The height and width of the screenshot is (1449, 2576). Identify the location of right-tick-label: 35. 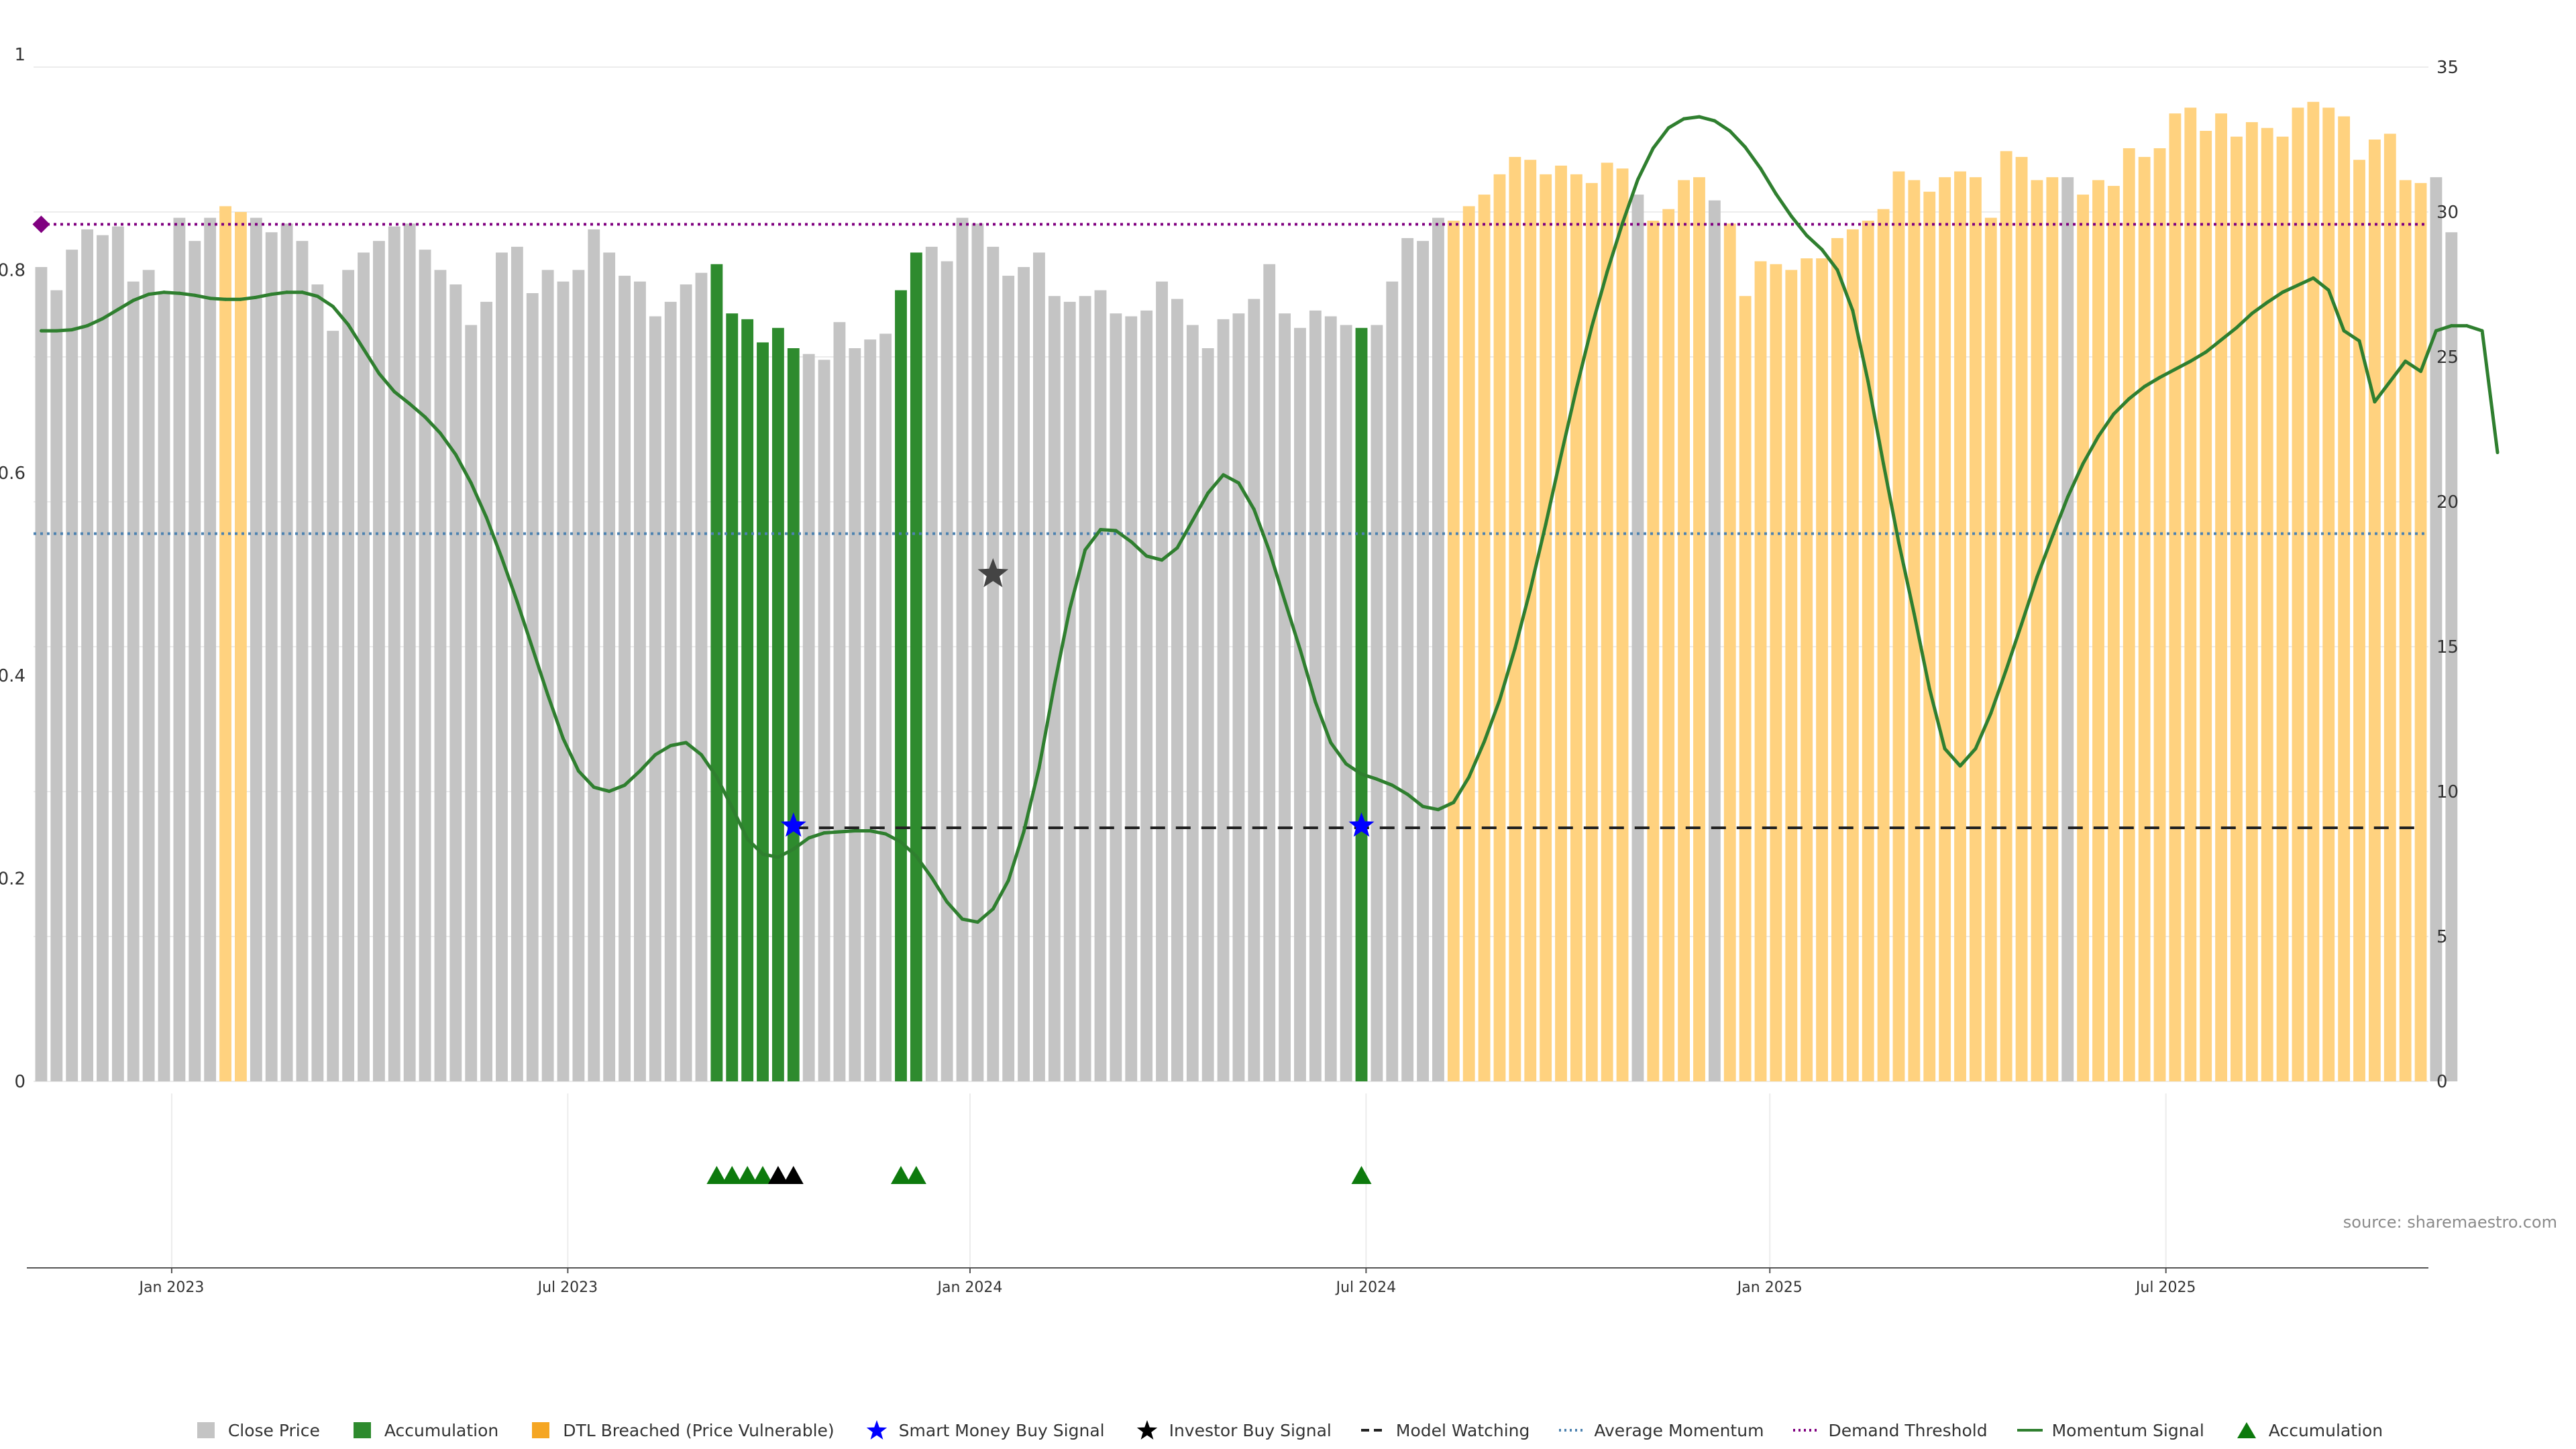
(2447, 68).